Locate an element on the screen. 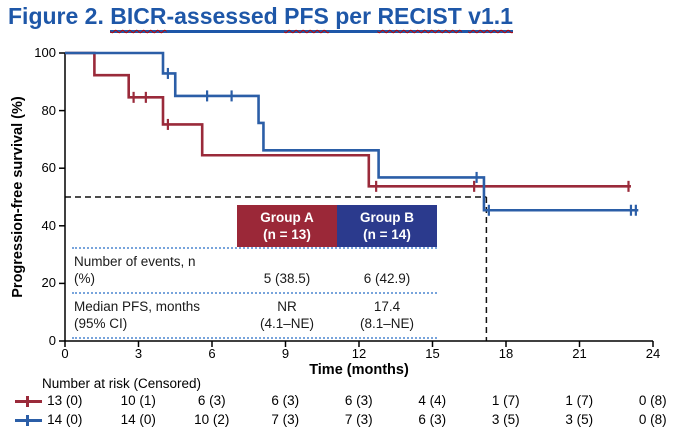  group-a-header: Group A (n = 13) is located at coordinates (287, 226).